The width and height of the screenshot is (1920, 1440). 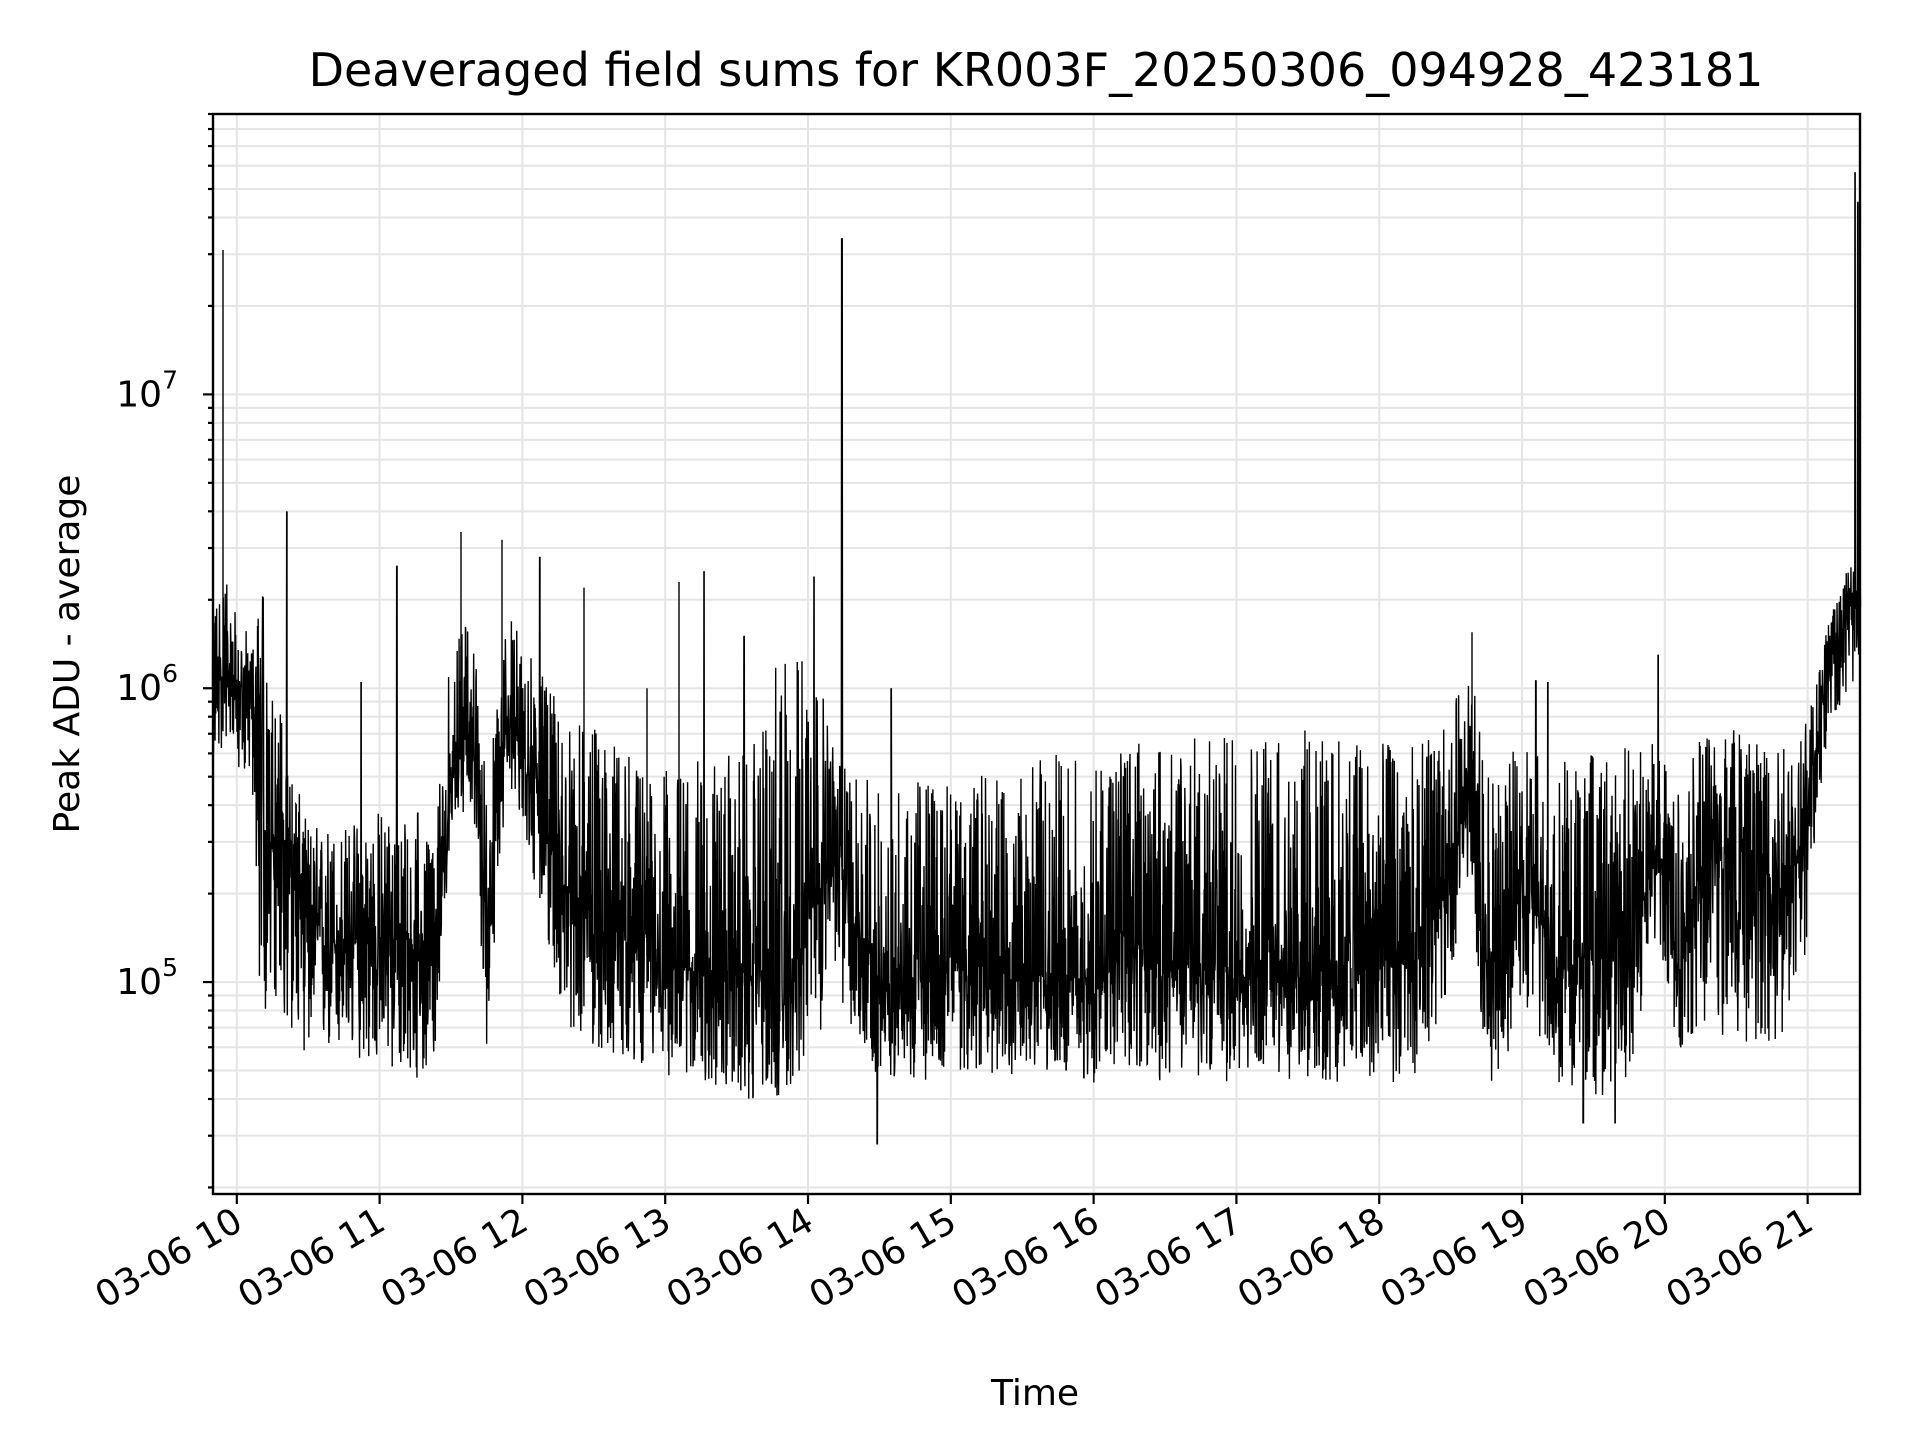 What do you see at coordinates (170, 673) in the screenshot?
I see `y-tick-exponent: 6` at bounding box center [170, 673].